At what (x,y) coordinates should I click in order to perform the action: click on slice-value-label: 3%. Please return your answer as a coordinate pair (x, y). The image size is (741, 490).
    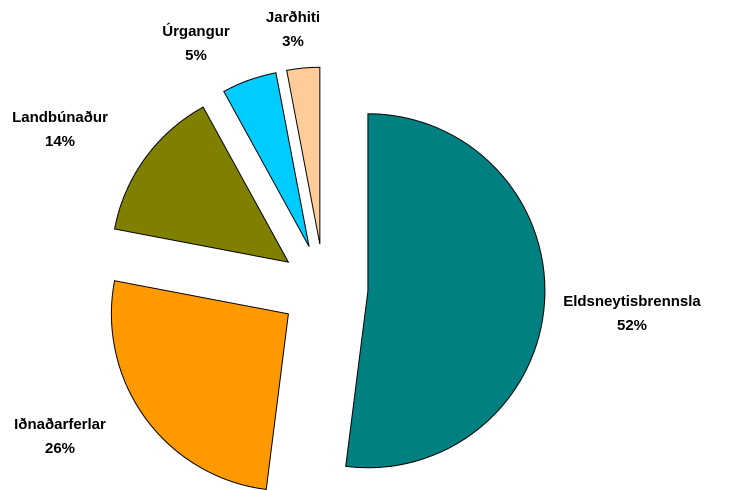
    Looking at the image, I should click on (293, 41).